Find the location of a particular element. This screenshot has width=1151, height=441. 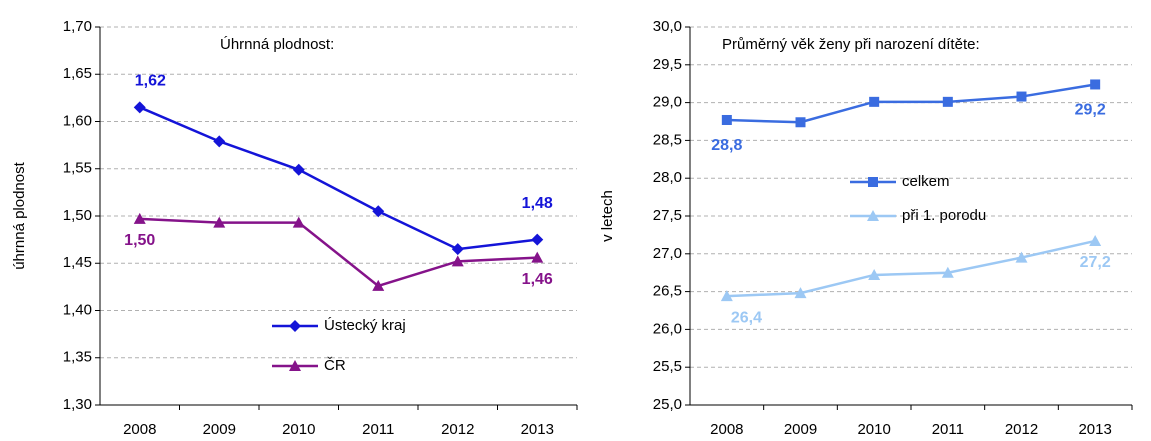

y-tick-label: 1,70 is located at coordinates (77, 26).